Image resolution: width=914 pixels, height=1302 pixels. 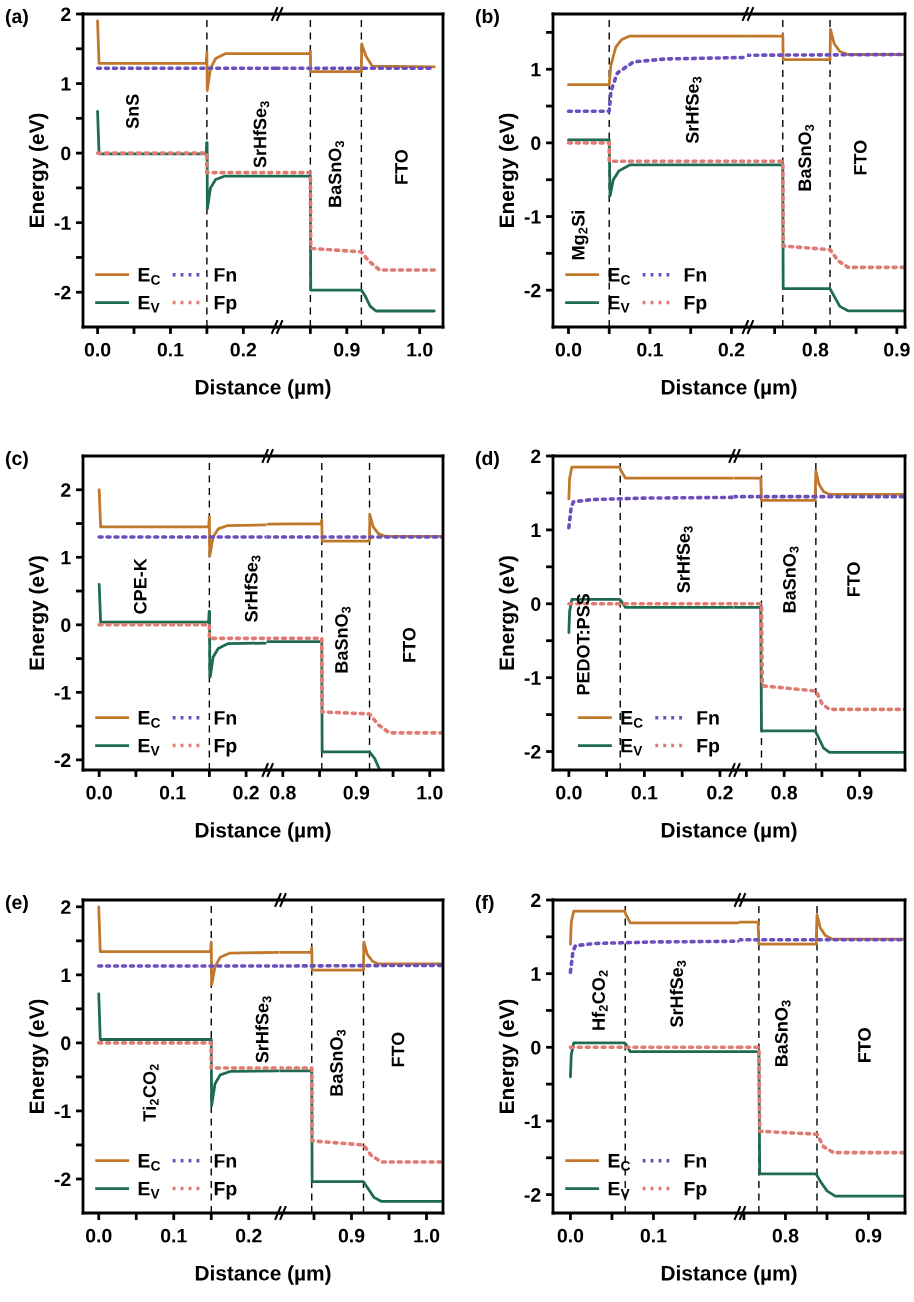 What do you see at coordinates (580, 235) in the screenshot?
I see `annotation: Mg$_{2}$Si` at bounding box center [580, 235].